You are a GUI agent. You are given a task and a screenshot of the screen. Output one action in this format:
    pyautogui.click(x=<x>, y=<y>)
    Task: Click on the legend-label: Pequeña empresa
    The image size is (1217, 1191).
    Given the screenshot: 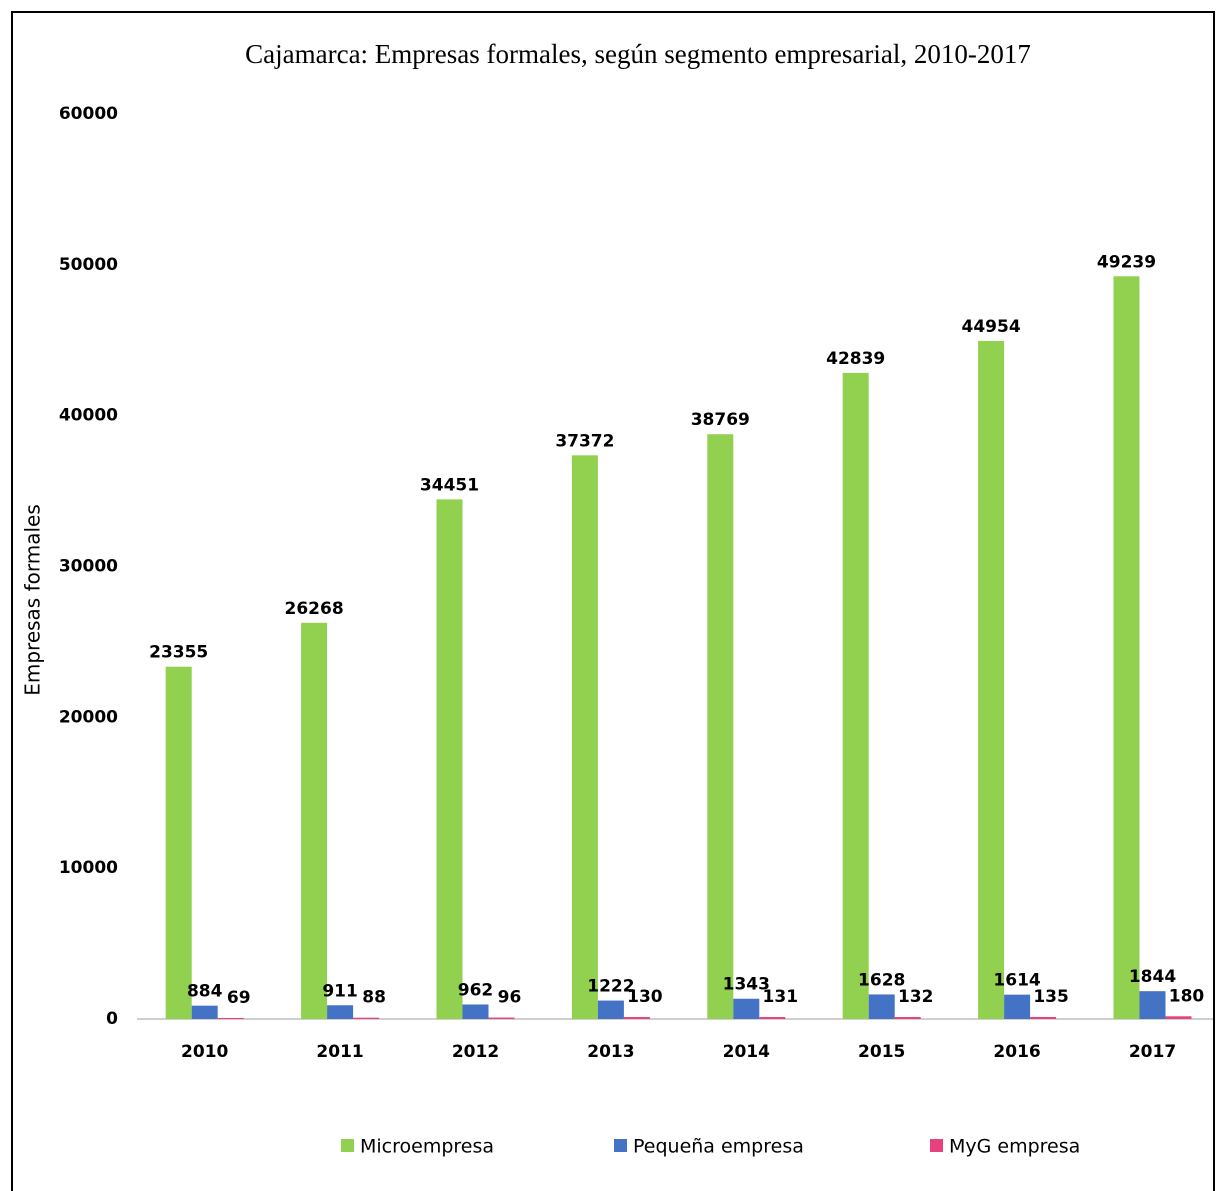 What is the action you would take?
    pyautogui.click(x=718, y=1147)
    